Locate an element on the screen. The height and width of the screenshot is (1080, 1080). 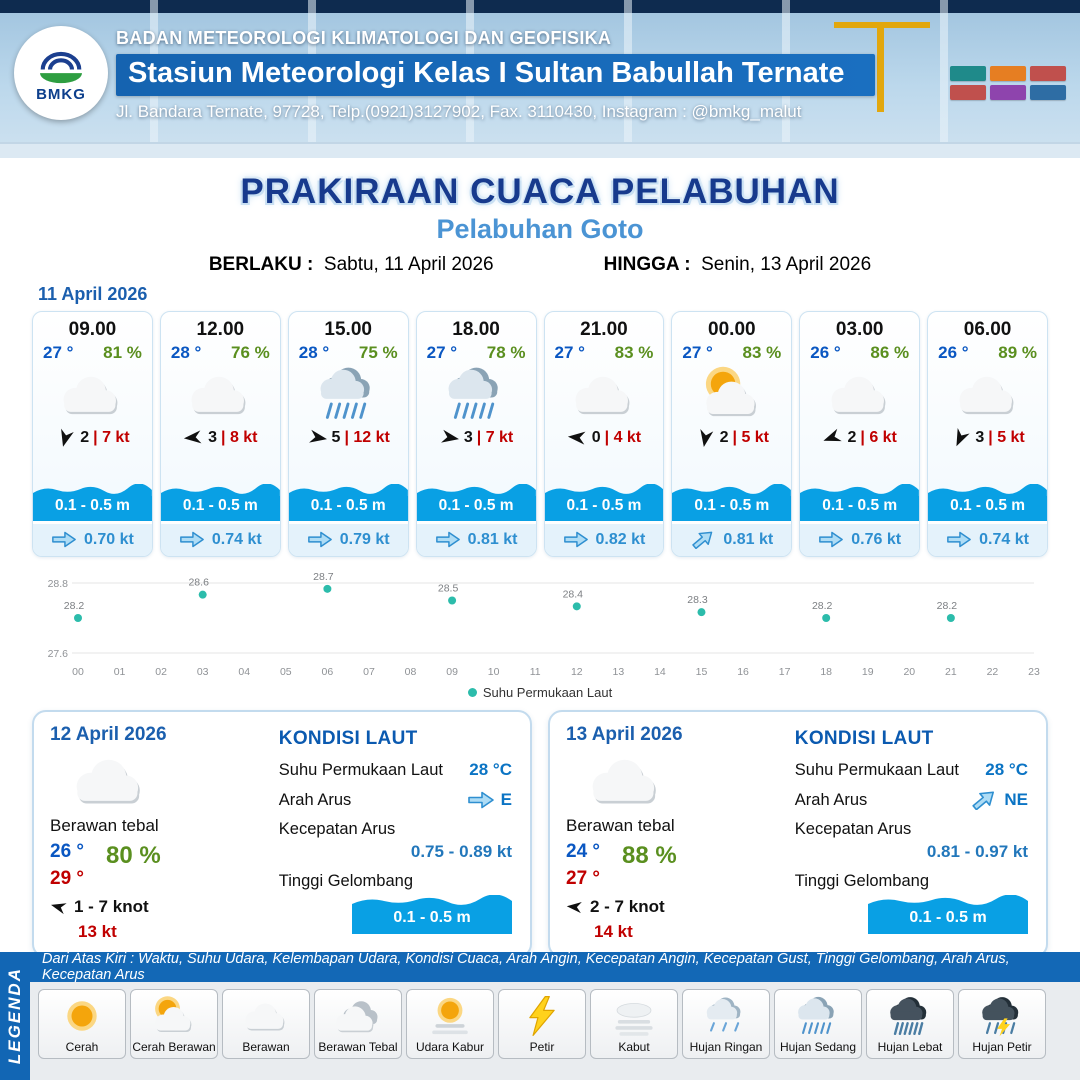
humidity: 89 % is located at coordinates (1017, 352).